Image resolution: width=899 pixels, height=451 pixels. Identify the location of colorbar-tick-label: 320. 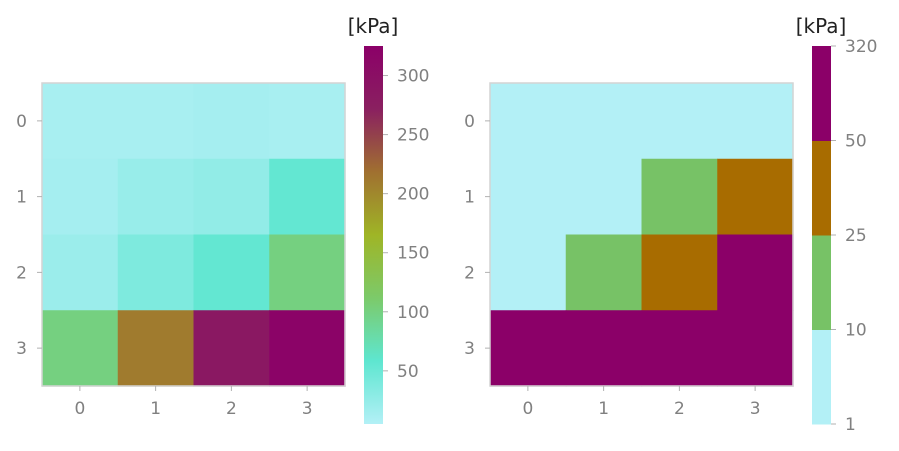
(861, 47).